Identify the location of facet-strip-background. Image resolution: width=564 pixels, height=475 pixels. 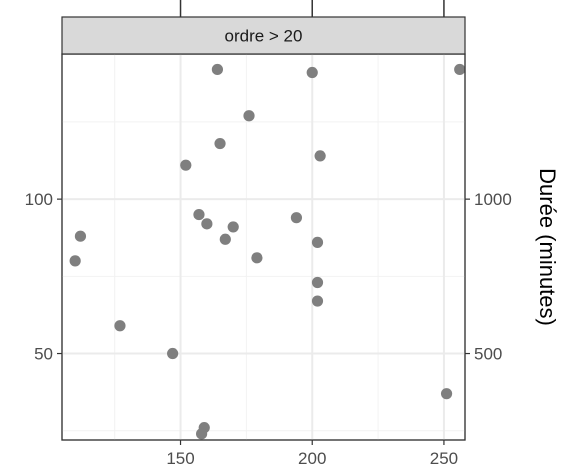
(263, 35).